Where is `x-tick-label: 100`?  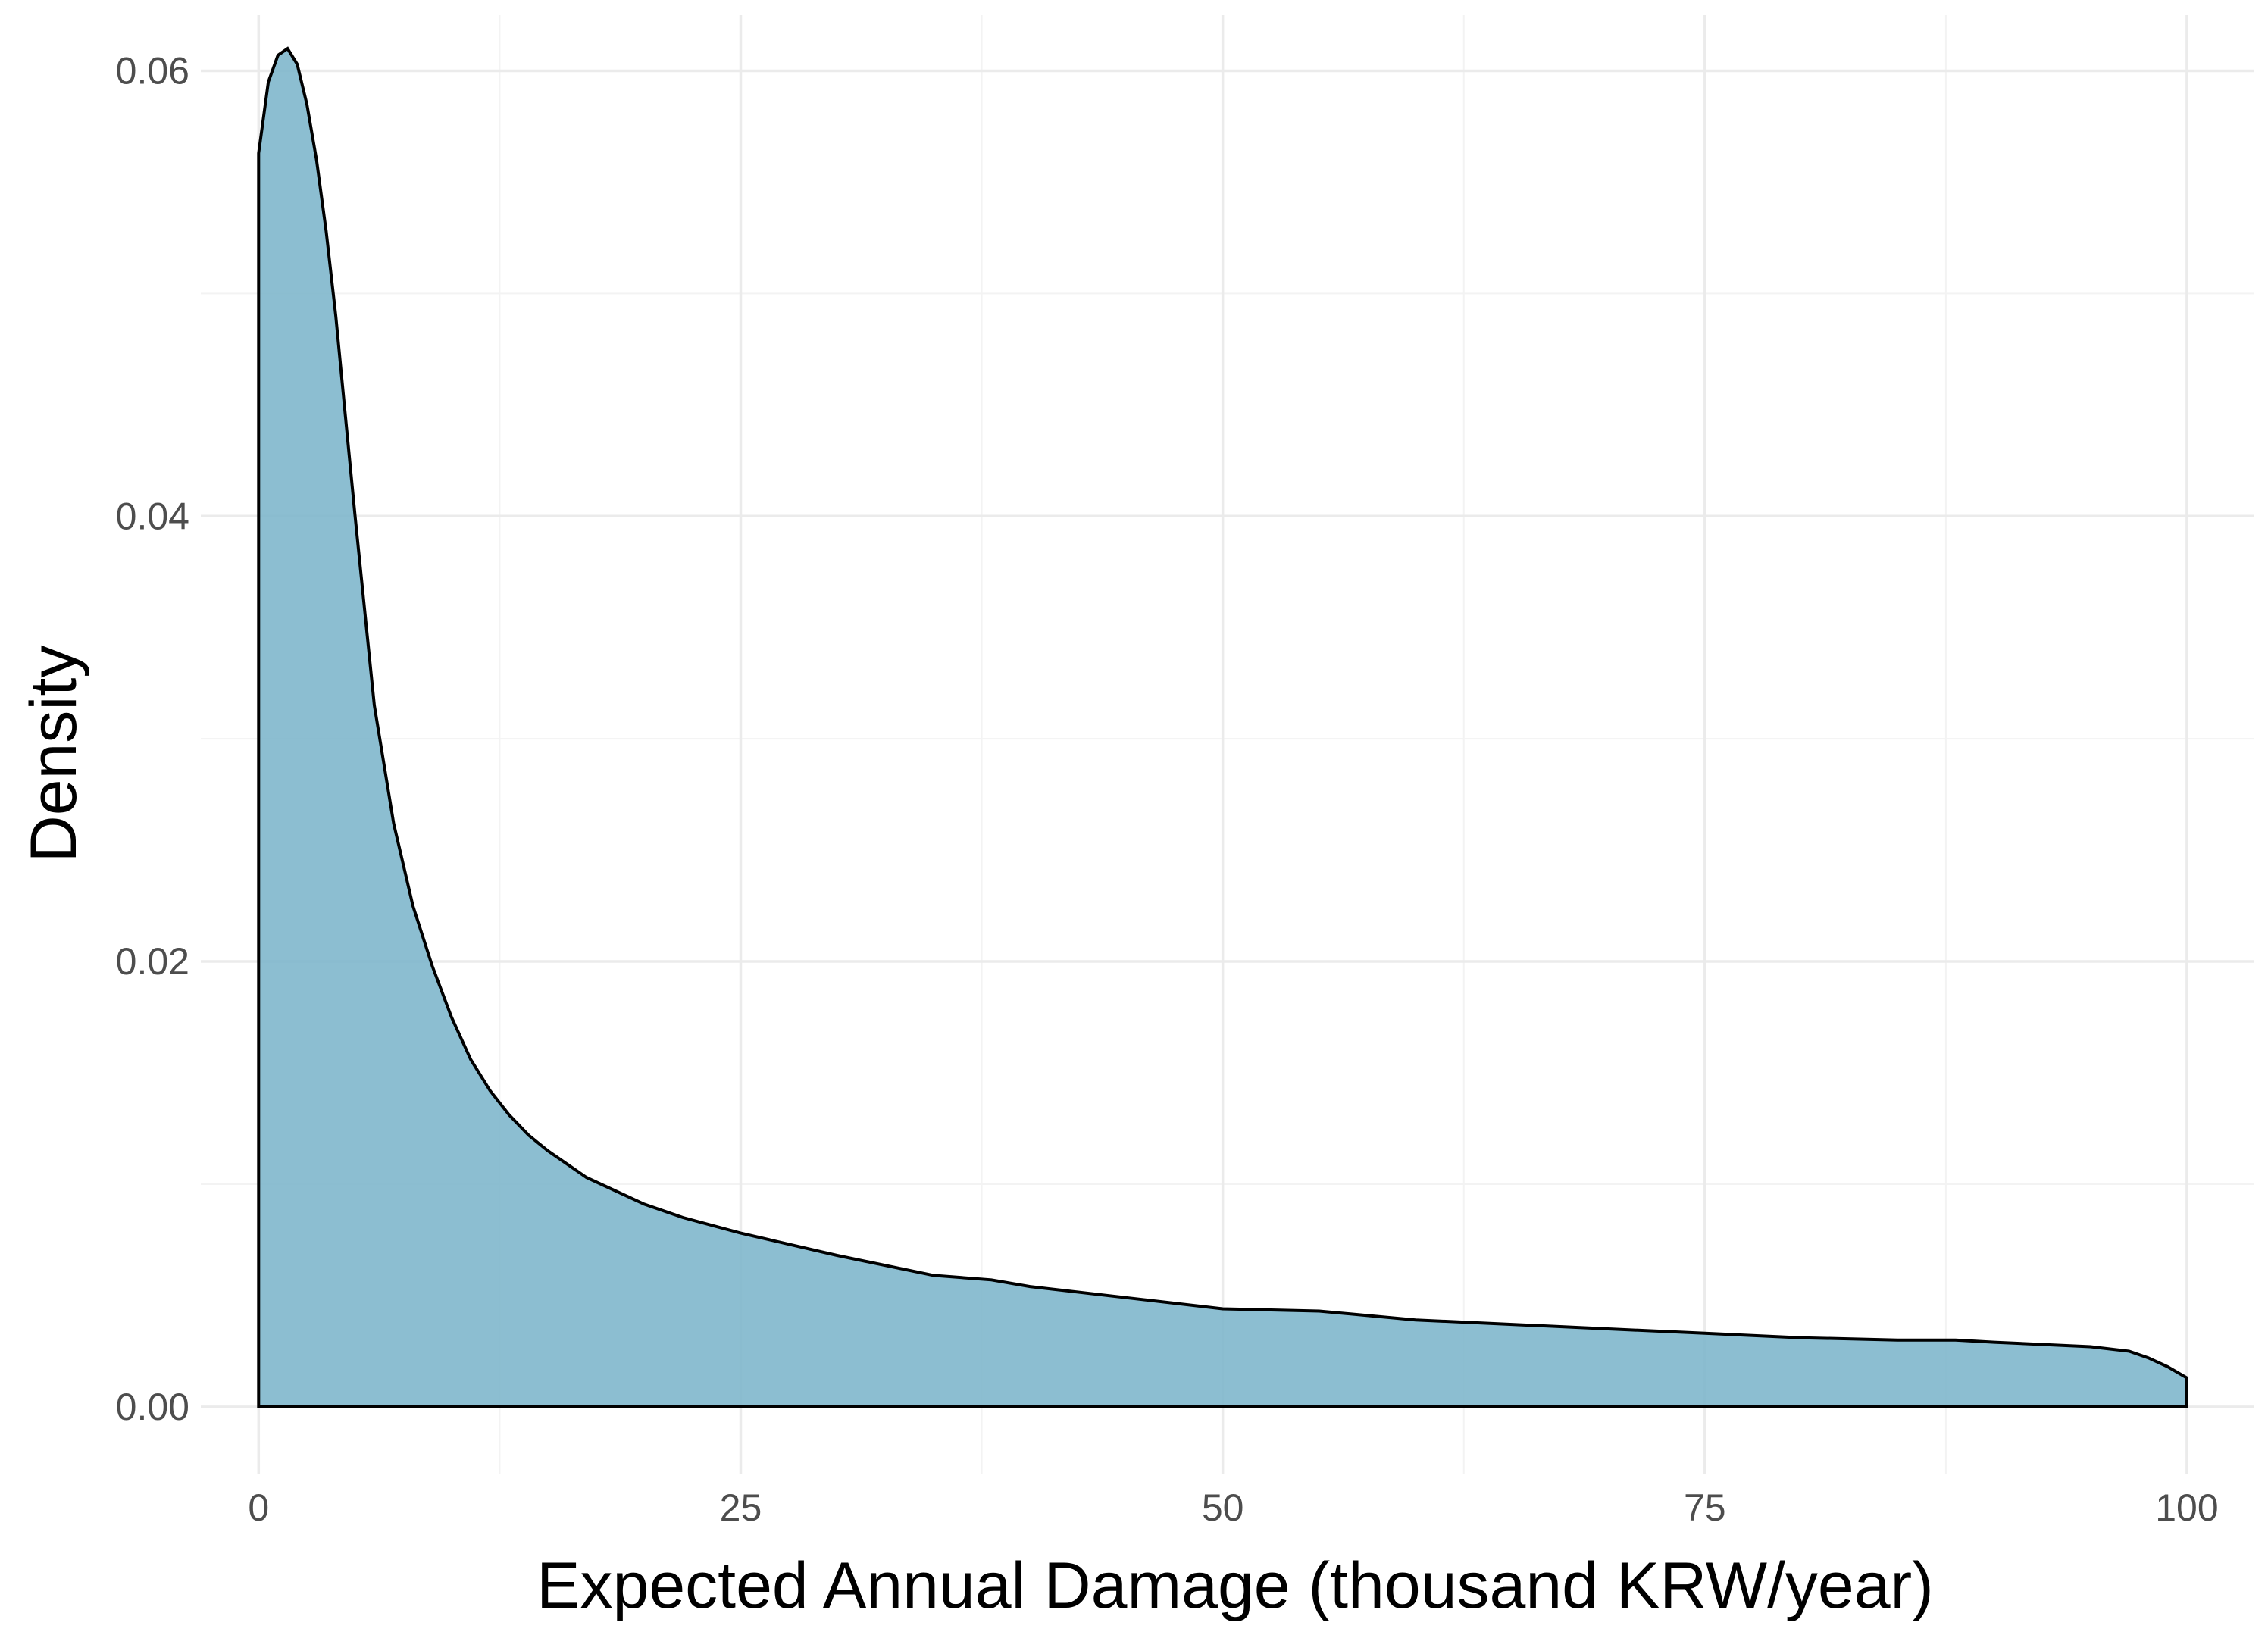
x-tick-label: 100 is located at coordinates (2186, 1507).